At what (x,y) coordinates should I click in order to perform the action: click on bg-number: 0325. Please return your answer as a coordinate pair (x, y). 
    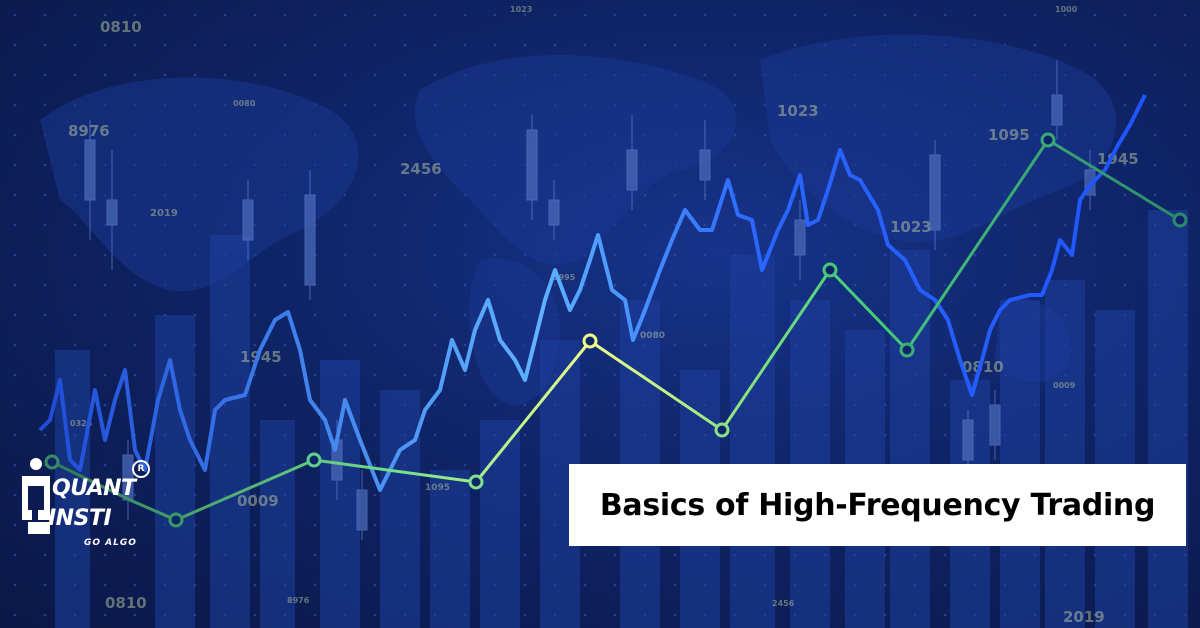
    Looking at the image, I should click on (81, 423).